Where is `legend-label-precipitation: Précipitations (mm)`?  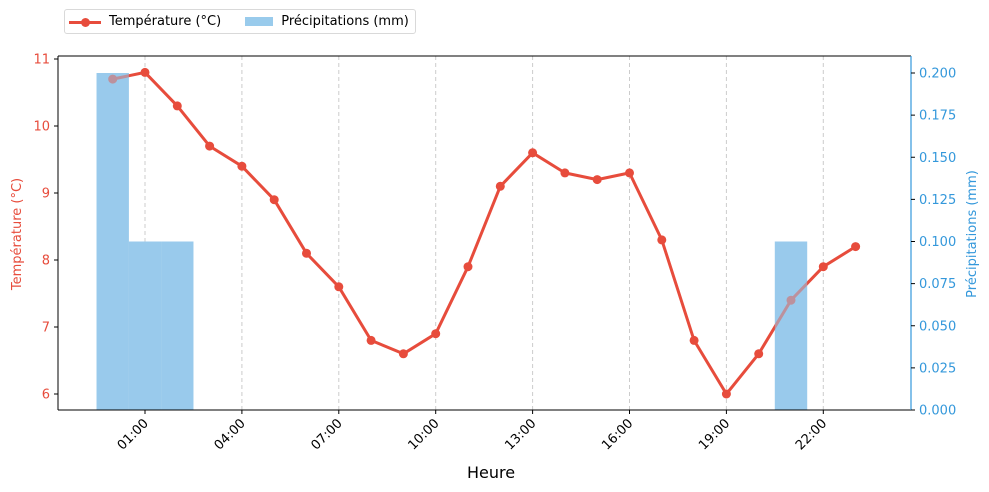
legend-label-precipitation: Précipitations (mm) is located at coordinates (345, 21).